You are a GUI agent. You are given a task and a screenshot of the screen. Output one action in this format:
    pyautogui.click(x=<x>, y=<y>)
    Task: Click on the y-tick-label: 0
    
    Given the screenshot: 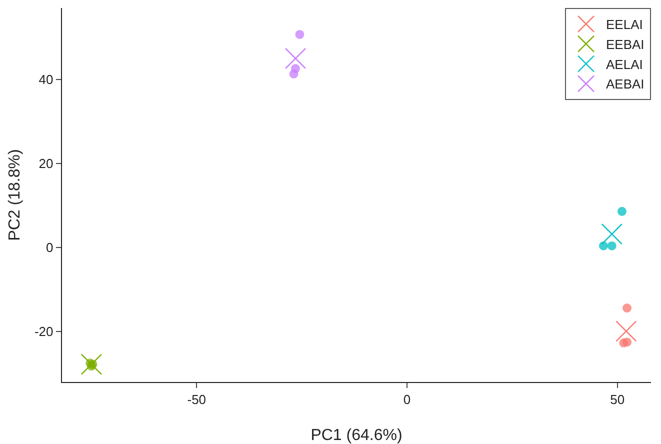 What is the action you would take?
    pyautogui.click(x=50, y=248)
    